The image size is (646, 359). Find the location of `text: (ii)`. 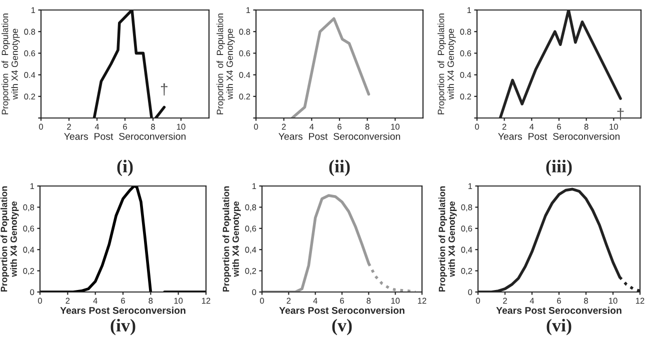

text: (ii) is located at coordinates (339, 168).